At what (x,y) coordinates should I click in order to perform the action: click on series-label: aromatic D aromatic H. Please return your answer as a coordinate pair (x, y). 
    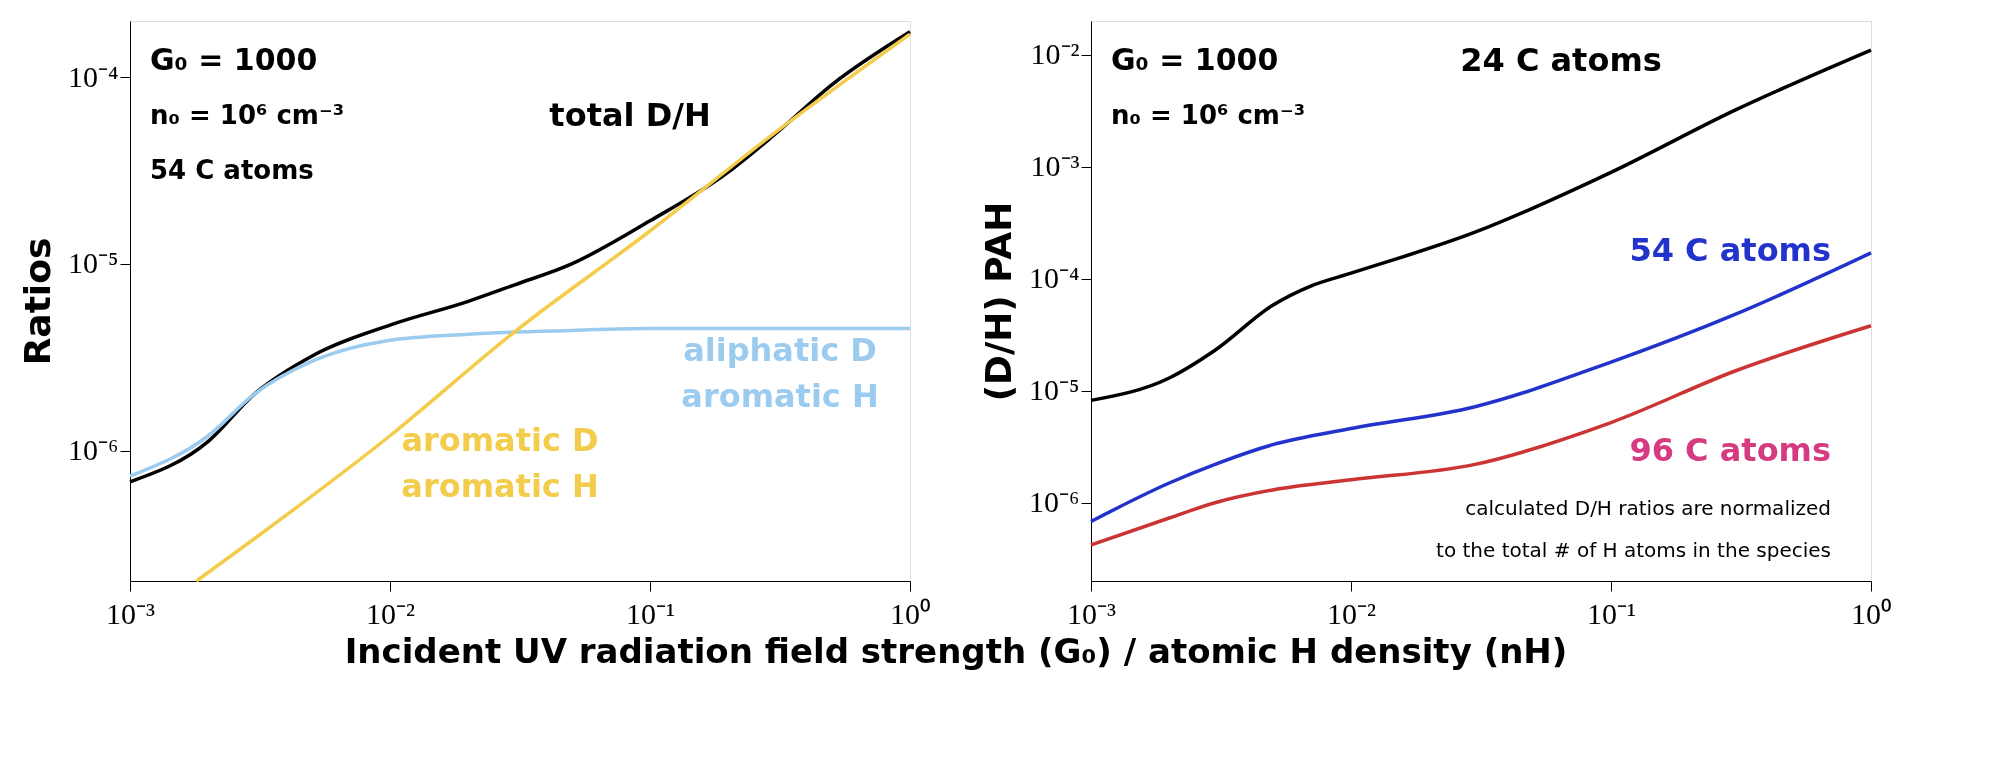
    Looking at the image, I should click on (500, 463).